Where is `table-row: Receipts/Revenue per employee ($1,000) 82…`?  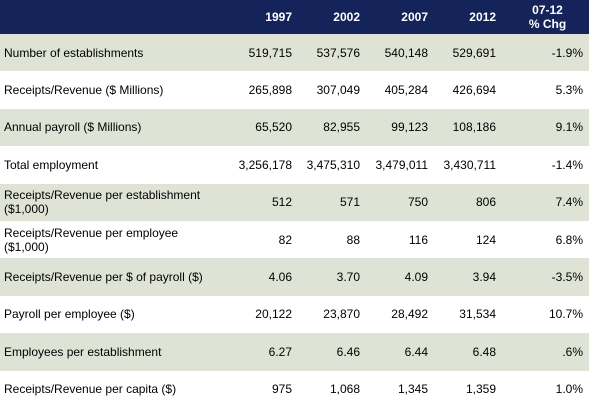
table-row: Receipts/Revenue per employee ($1,000) 82… is located at coordinates (294, 239).